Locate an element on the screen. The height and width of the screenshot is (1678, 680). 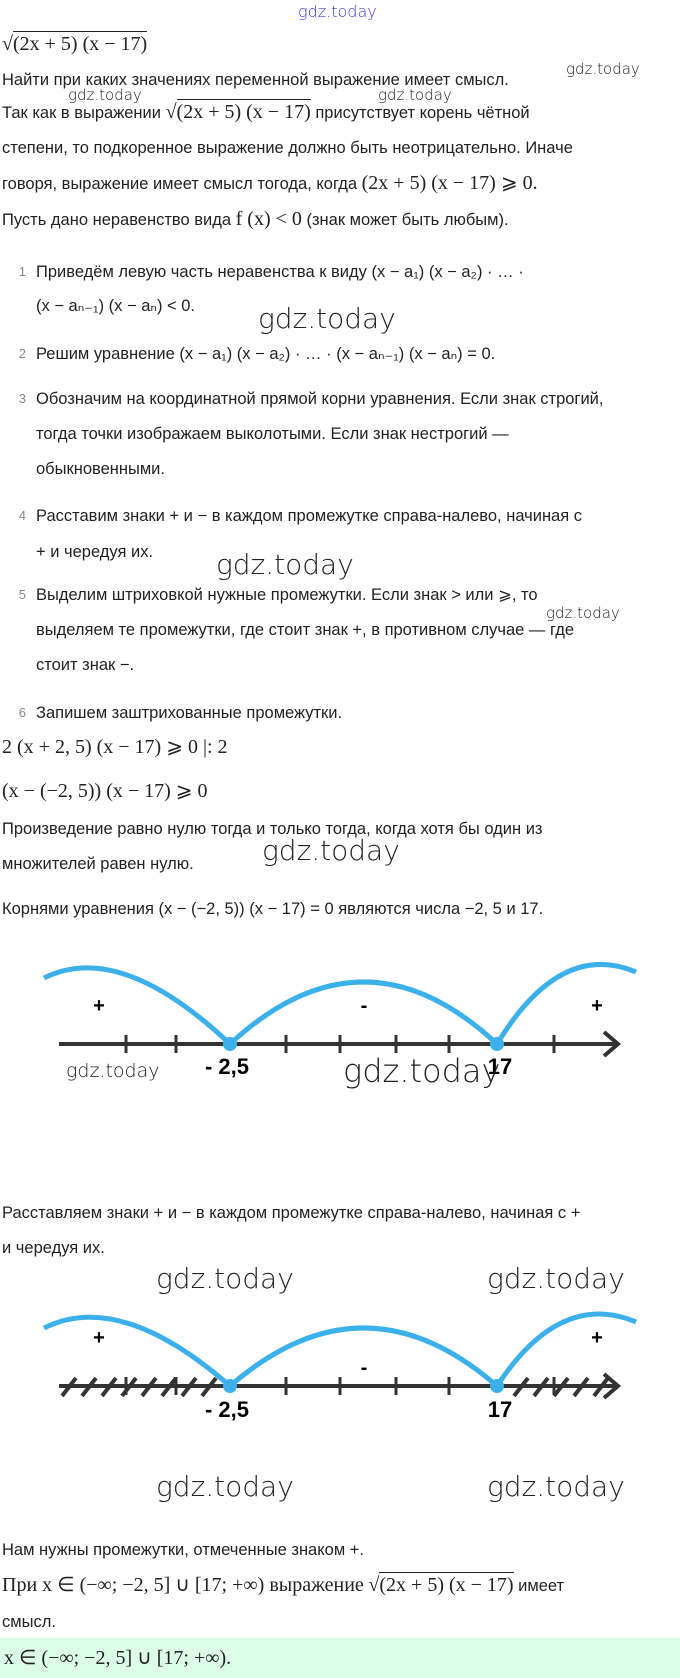
math: (2x + 5) (x − 17) ⩾ 0. is located at coordinates (449, 183).